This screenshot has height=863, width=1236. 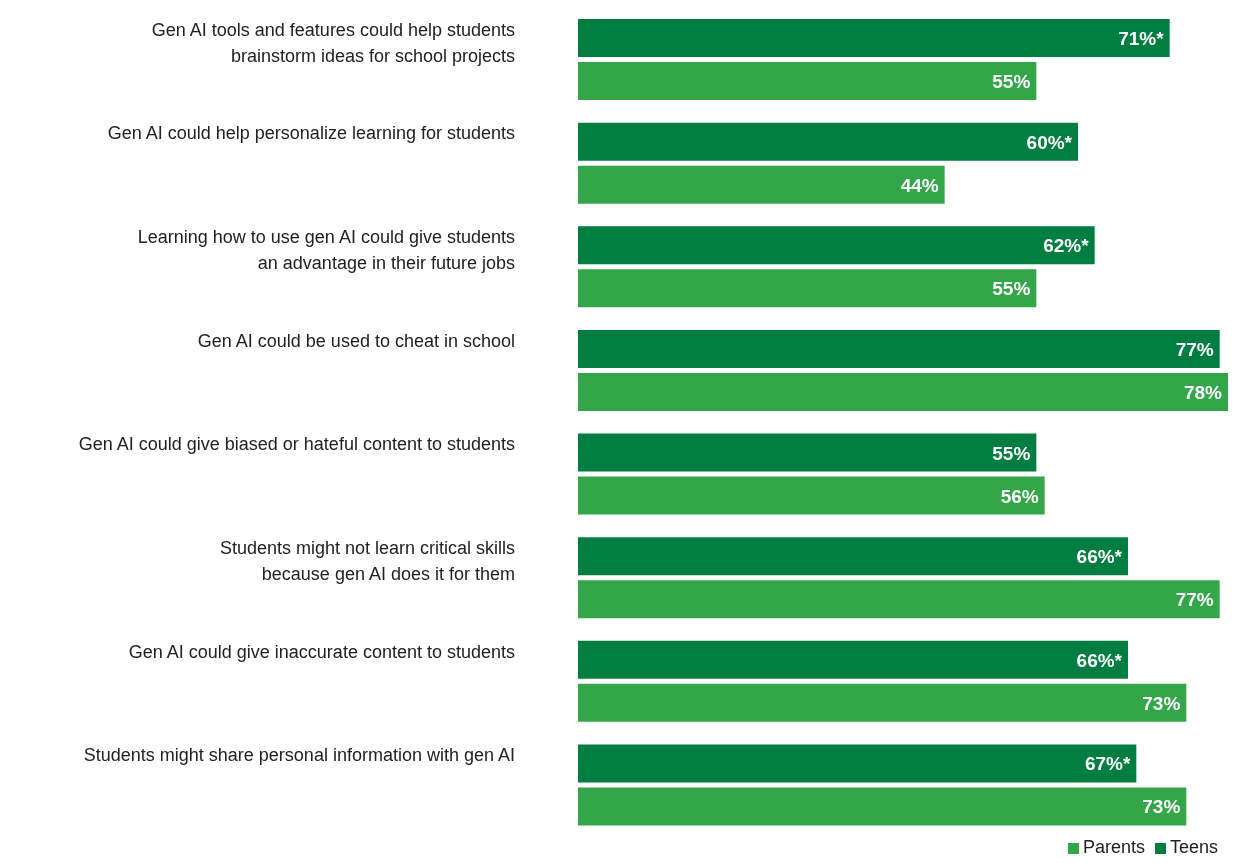 What do you see at coordinates (356, 340) in the screenshot?
I see `y-tick-label: Gen AI could be used to cheat in school` at bounding box center [356, 340].